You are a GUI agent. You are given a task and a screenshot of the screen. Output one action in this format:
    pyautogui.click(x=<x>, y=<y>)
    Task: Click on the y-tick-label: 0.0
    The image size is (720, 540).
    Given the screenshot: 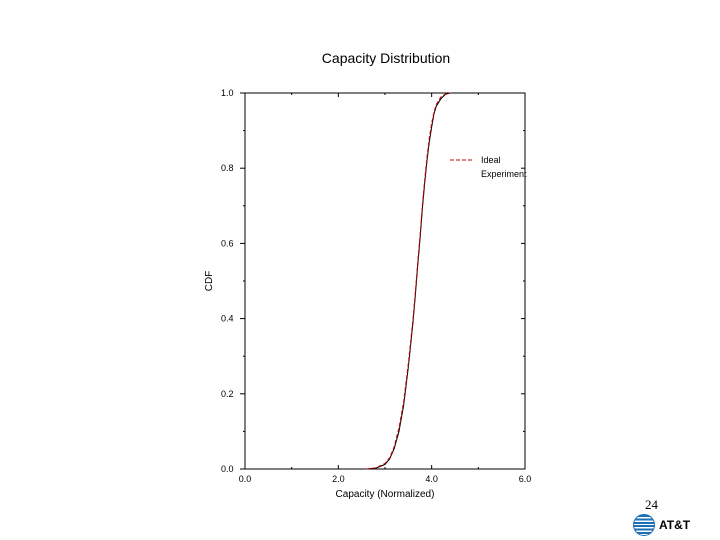 What is the action you would take?
    pyautogui.click(x=227, y=469)
    